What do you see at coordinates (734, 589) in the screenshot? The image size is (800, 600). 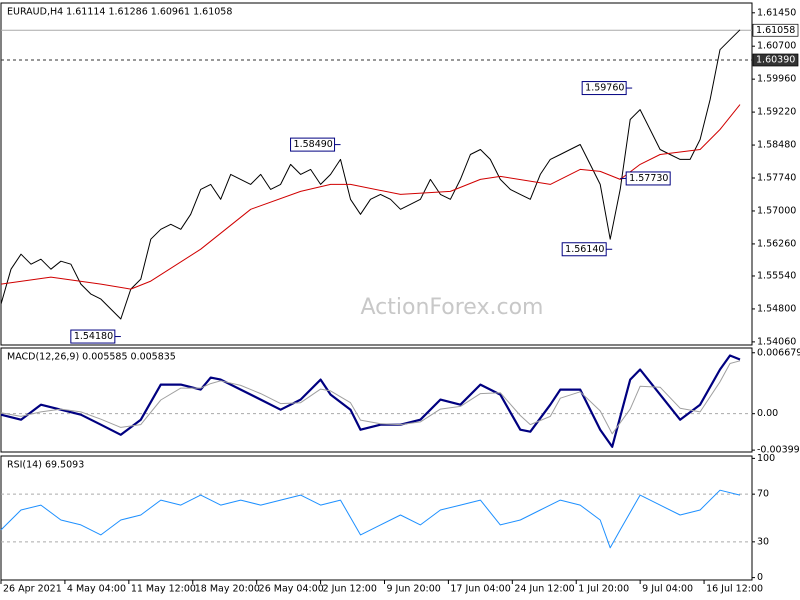 I see `x-tick-label: 16 Jul 12:00` at bounding box center [734, 589].